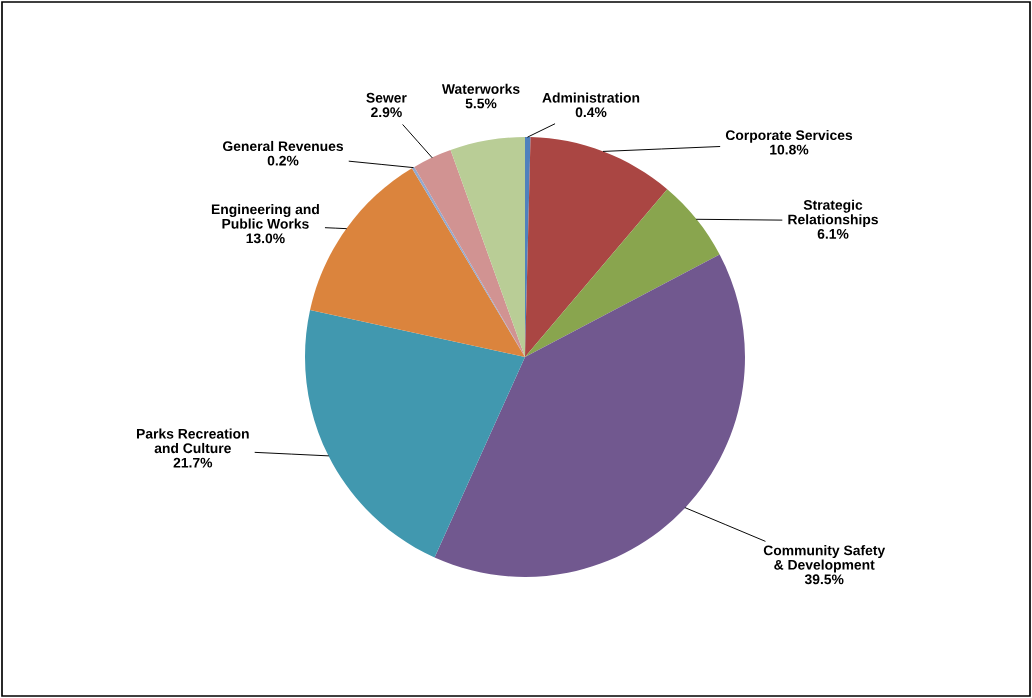 The width and height of the screenshot is (1032, 698). What do you see at coordinates (824, 579) in the screenshot?
I see `data-label: 39.5%` at bounding box center [824, 579].